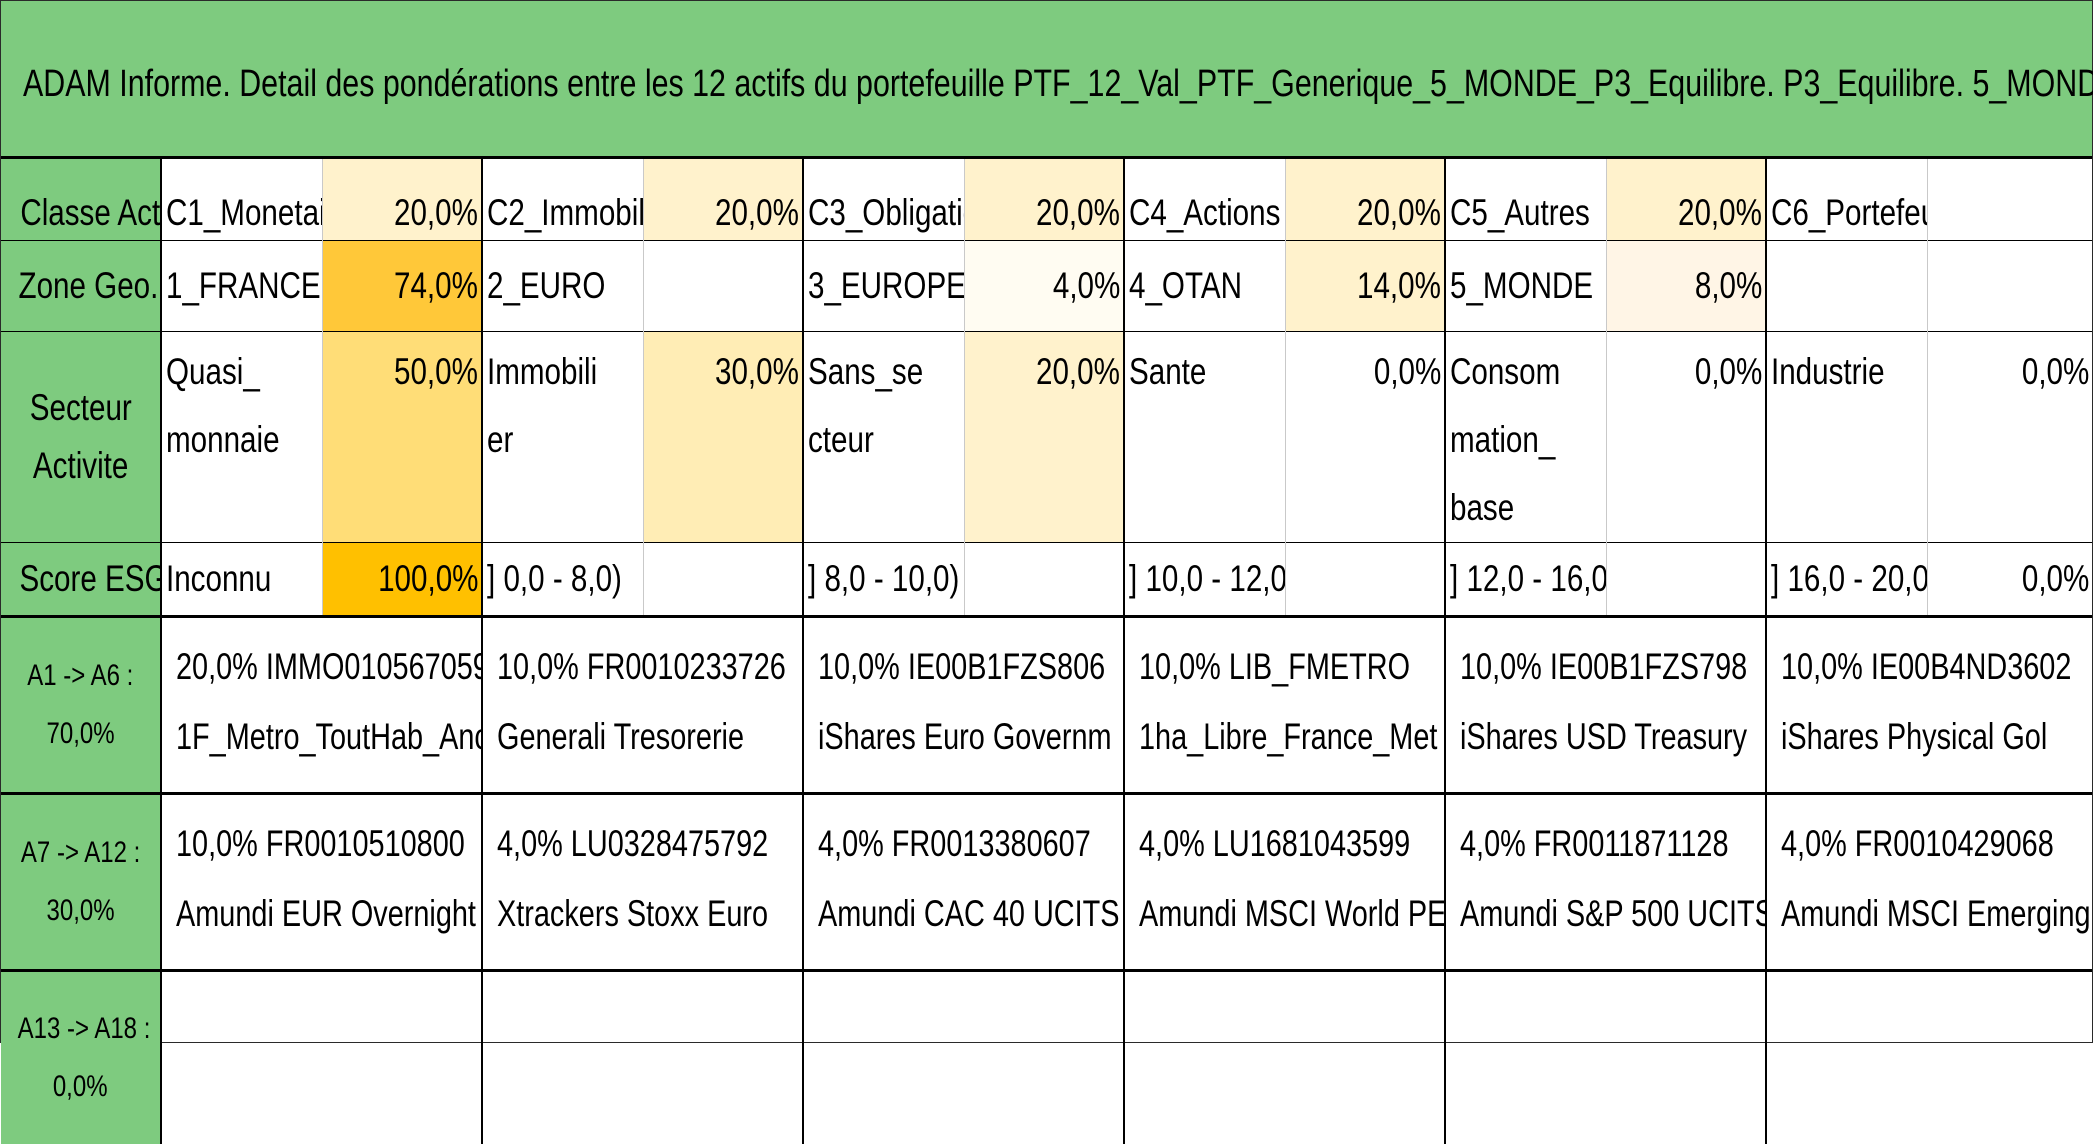 This screenshot has width=2093, height=1144. I want to click on category-name-cell: 5_MONDE, so click(1525, 286).